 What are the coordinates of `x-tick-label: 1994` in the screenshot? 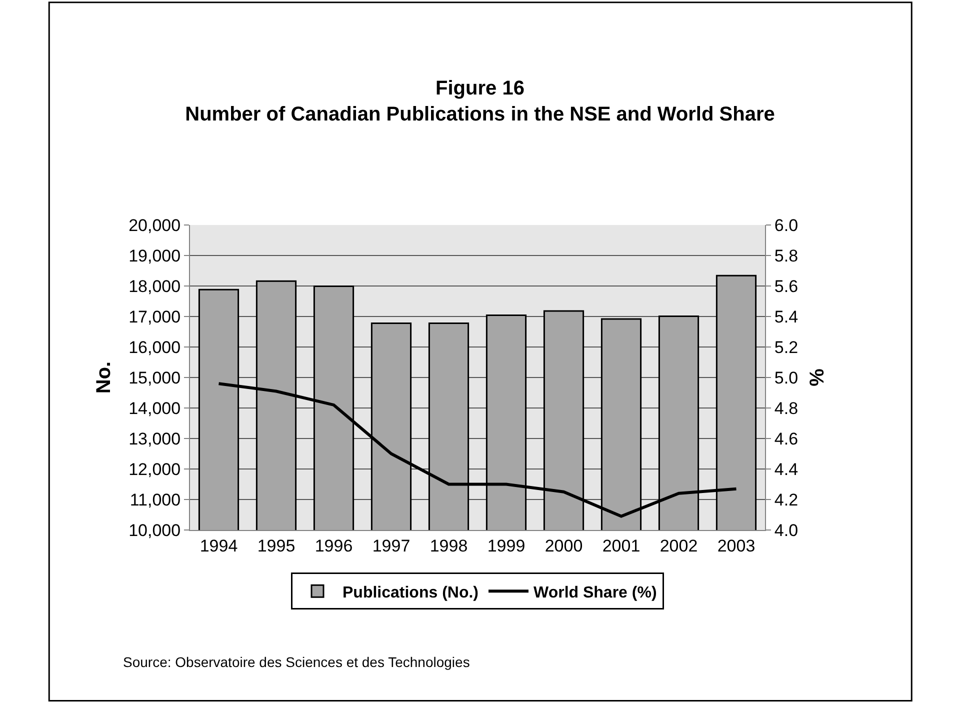 It's located at (219, 546).